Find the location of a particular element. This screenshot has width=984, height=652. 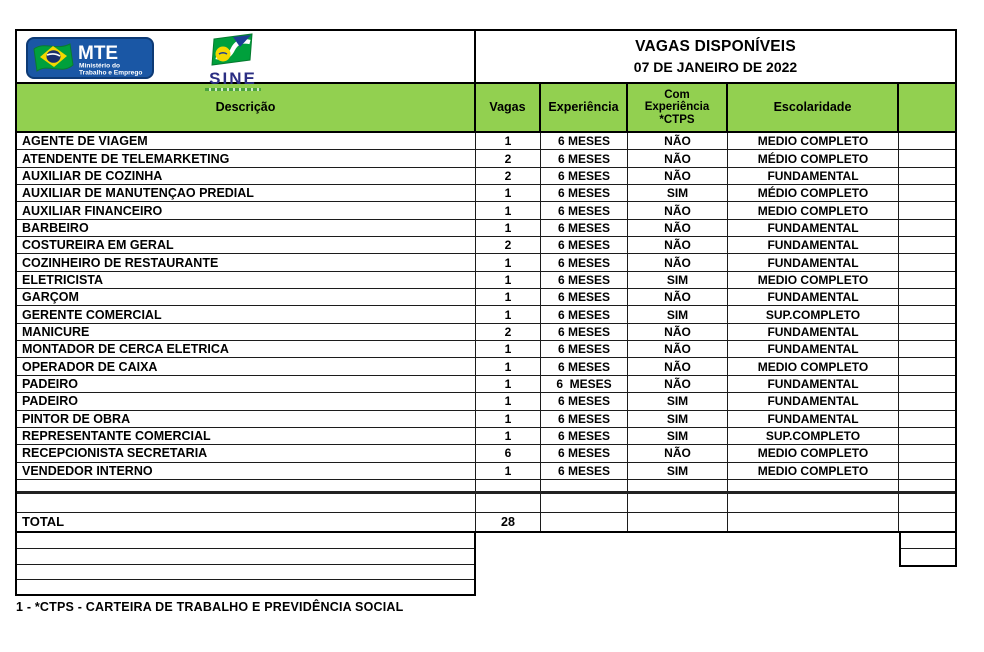

bottom-right-empty-rows is located at coordinates (928, 550).